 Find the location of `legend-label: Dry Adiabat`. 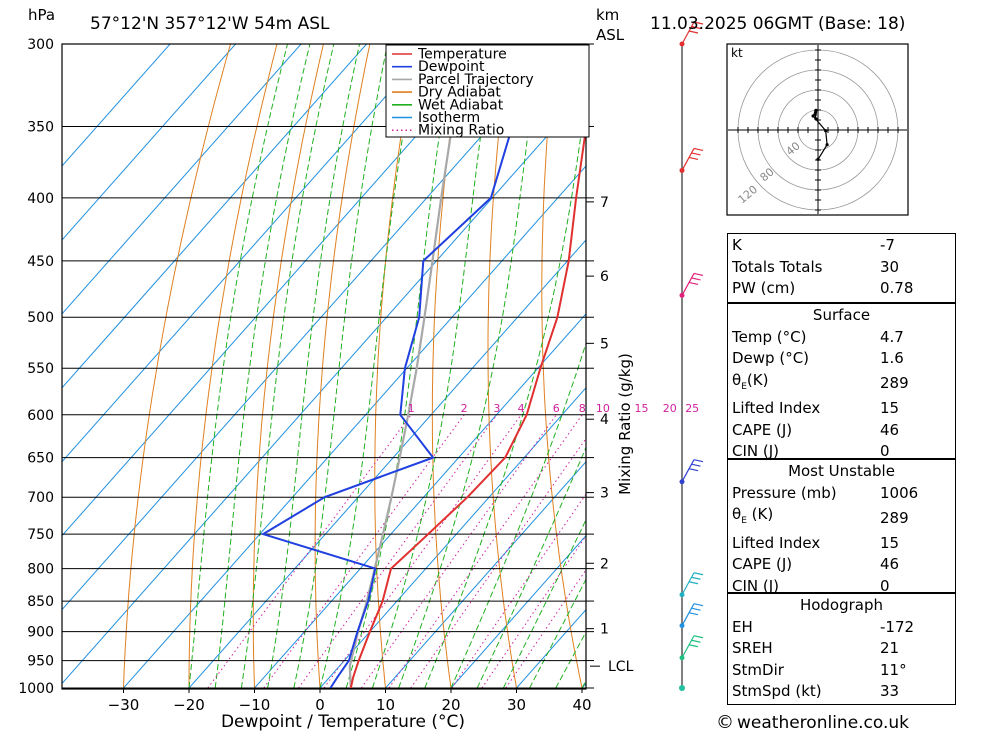

legend-label: Dry Adiabat is located at coordinates (459, 93).